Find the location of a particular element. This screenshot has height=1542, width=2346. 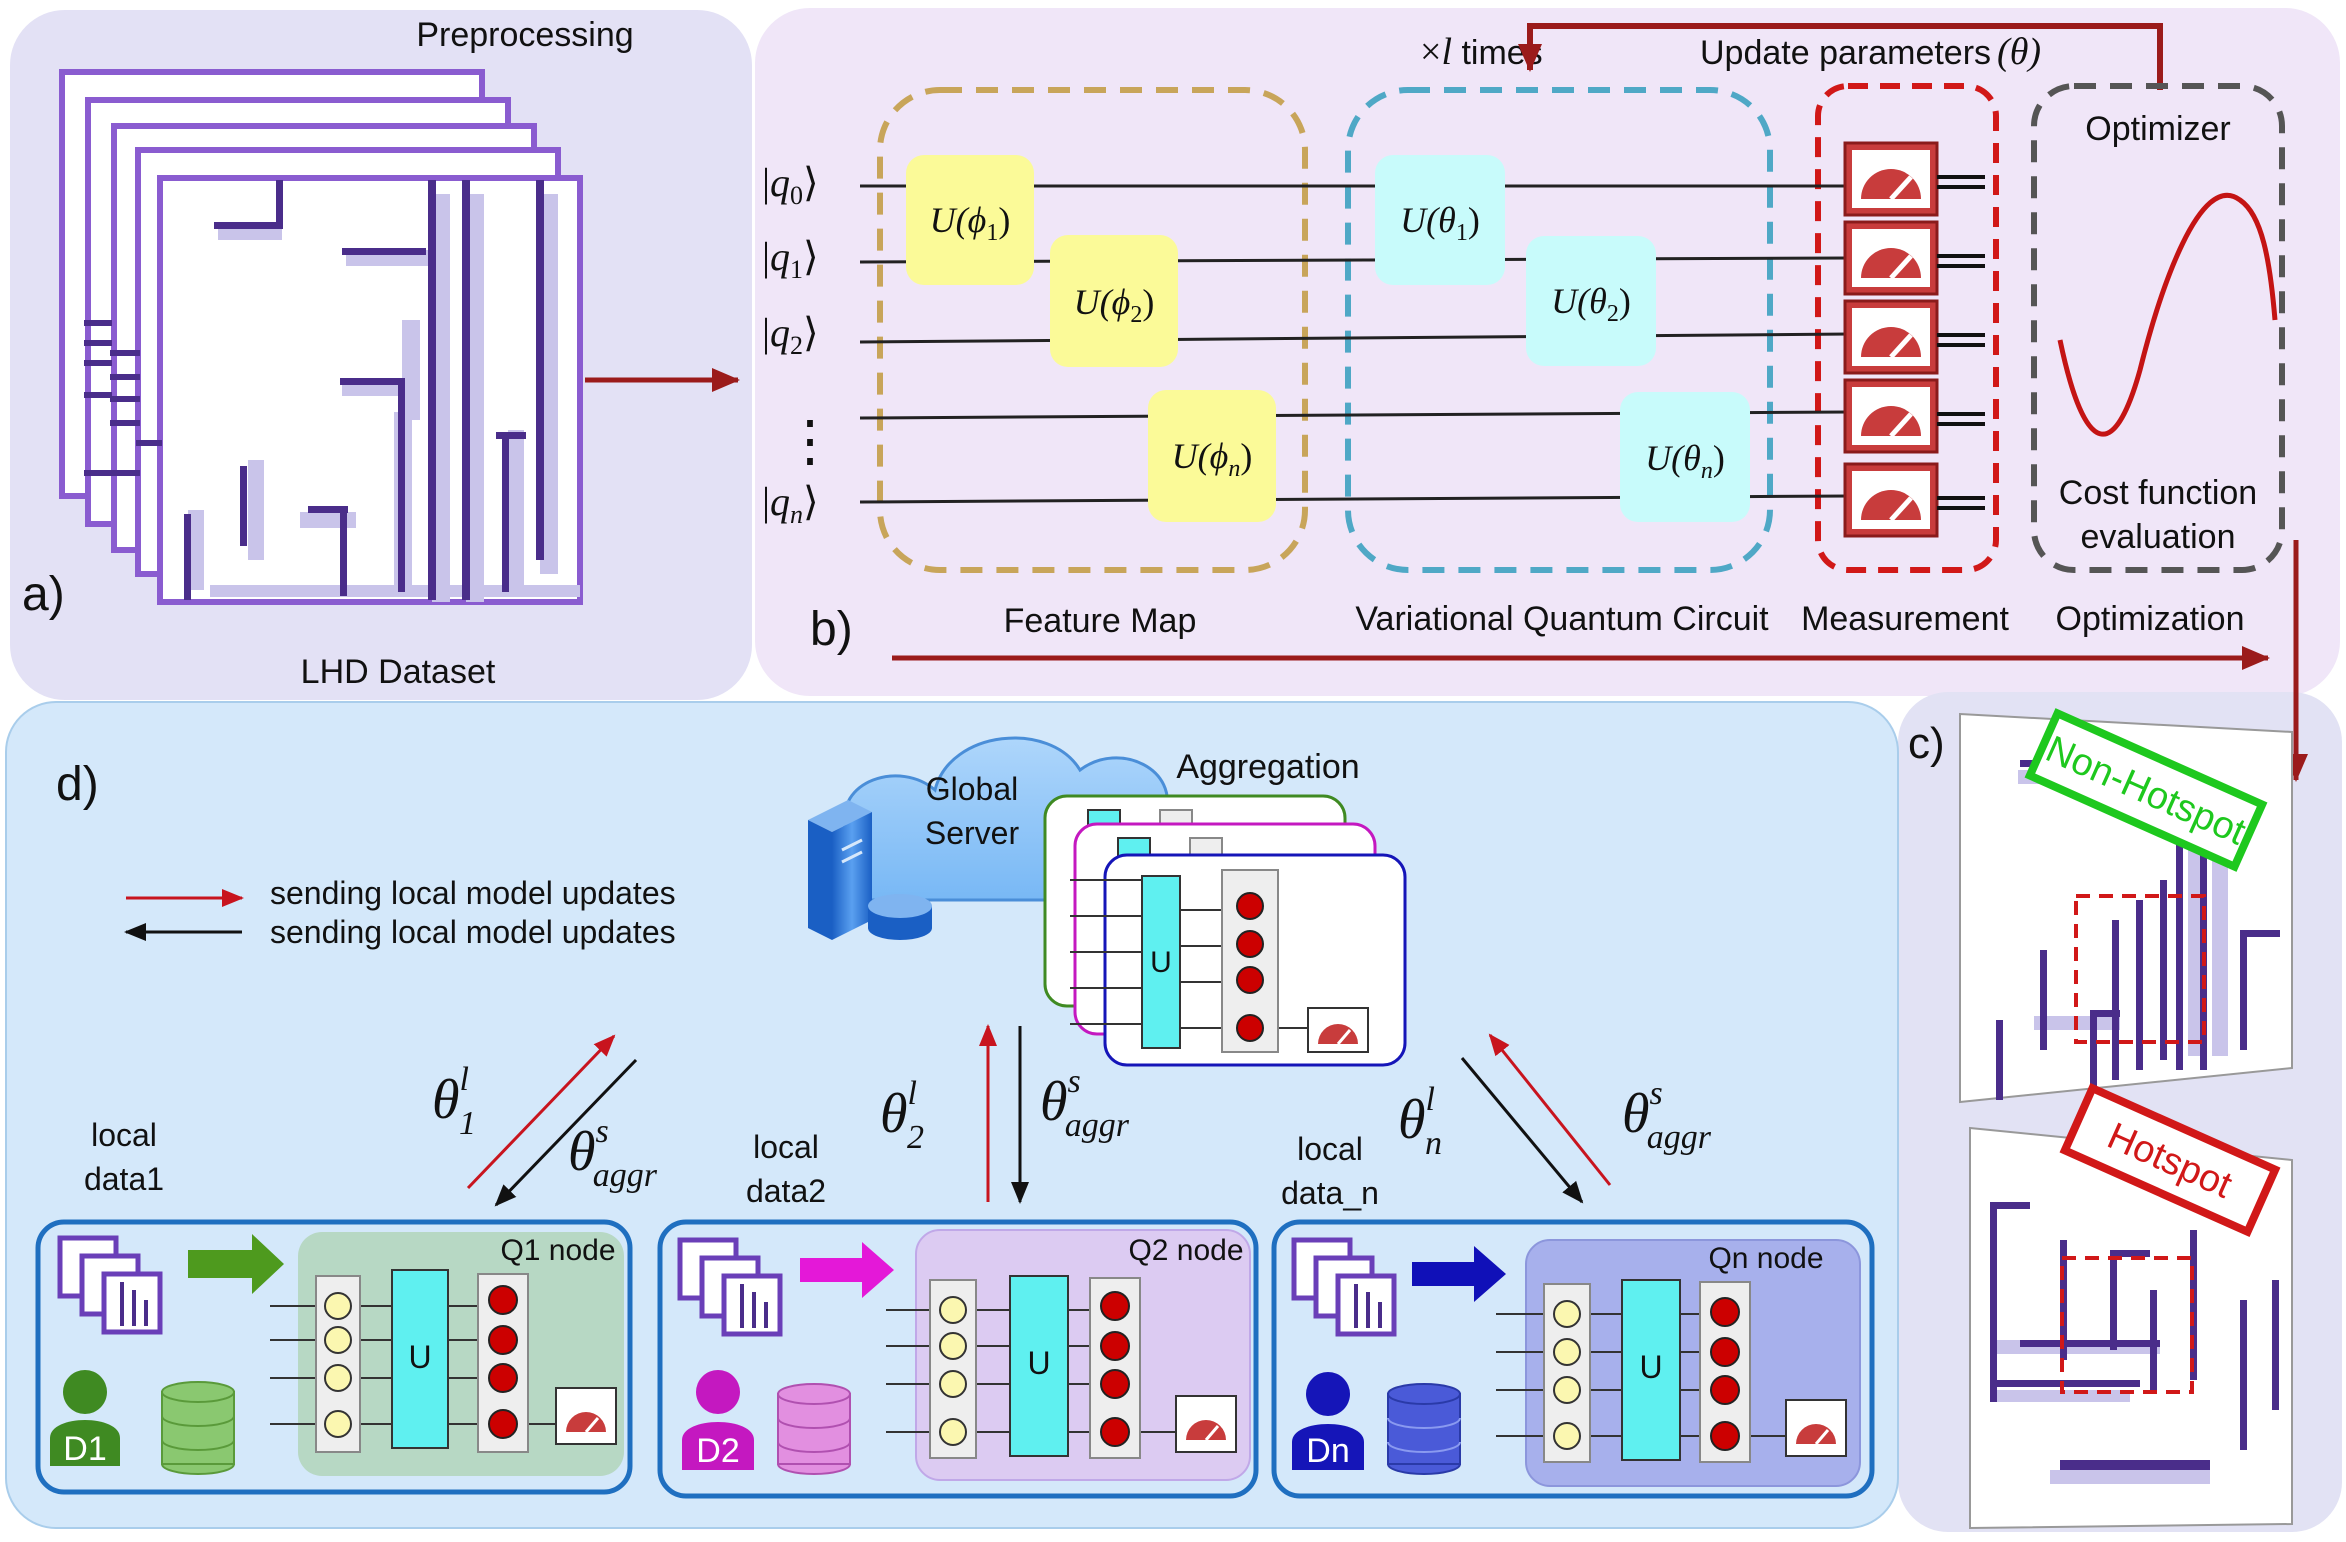

measurement-meters is located at coordinates (1914, 339).